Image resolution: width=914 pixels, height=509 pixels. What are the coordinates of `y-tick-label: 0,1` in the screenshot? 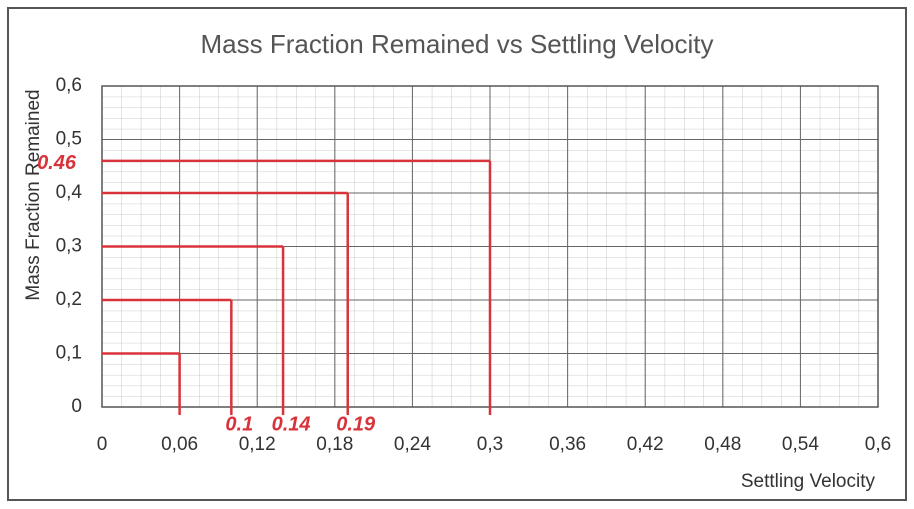 It's located at (69, 353).